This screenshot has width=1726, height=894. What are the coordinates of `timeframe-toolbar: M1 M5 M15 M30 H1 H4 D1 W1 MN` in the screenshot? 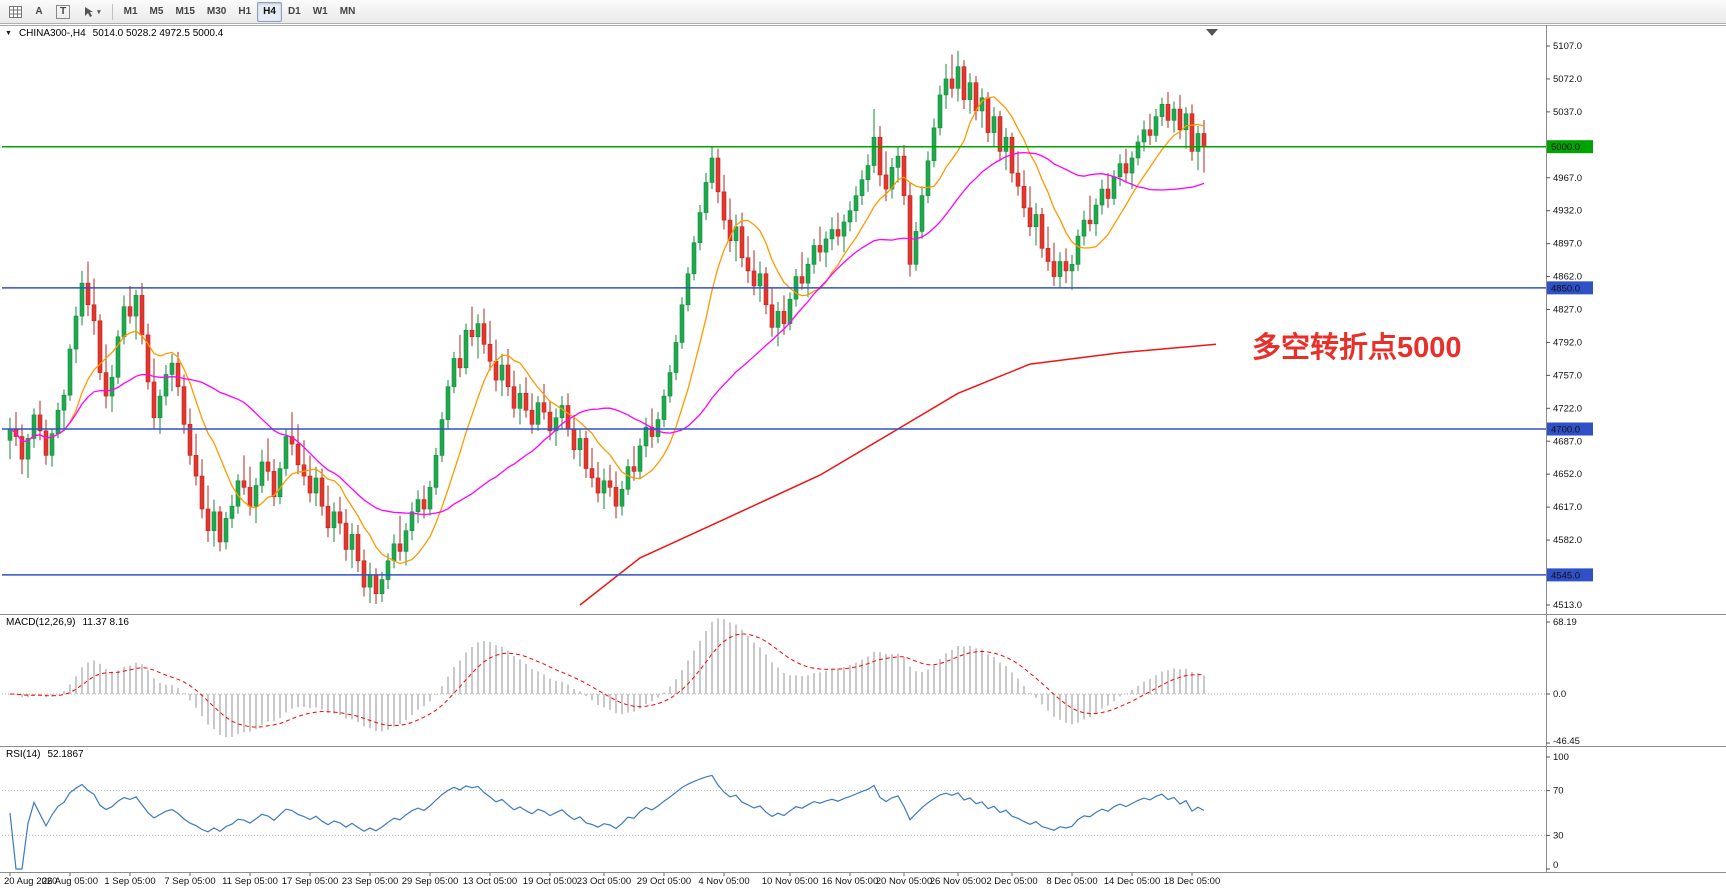 It's located at (240, 11).